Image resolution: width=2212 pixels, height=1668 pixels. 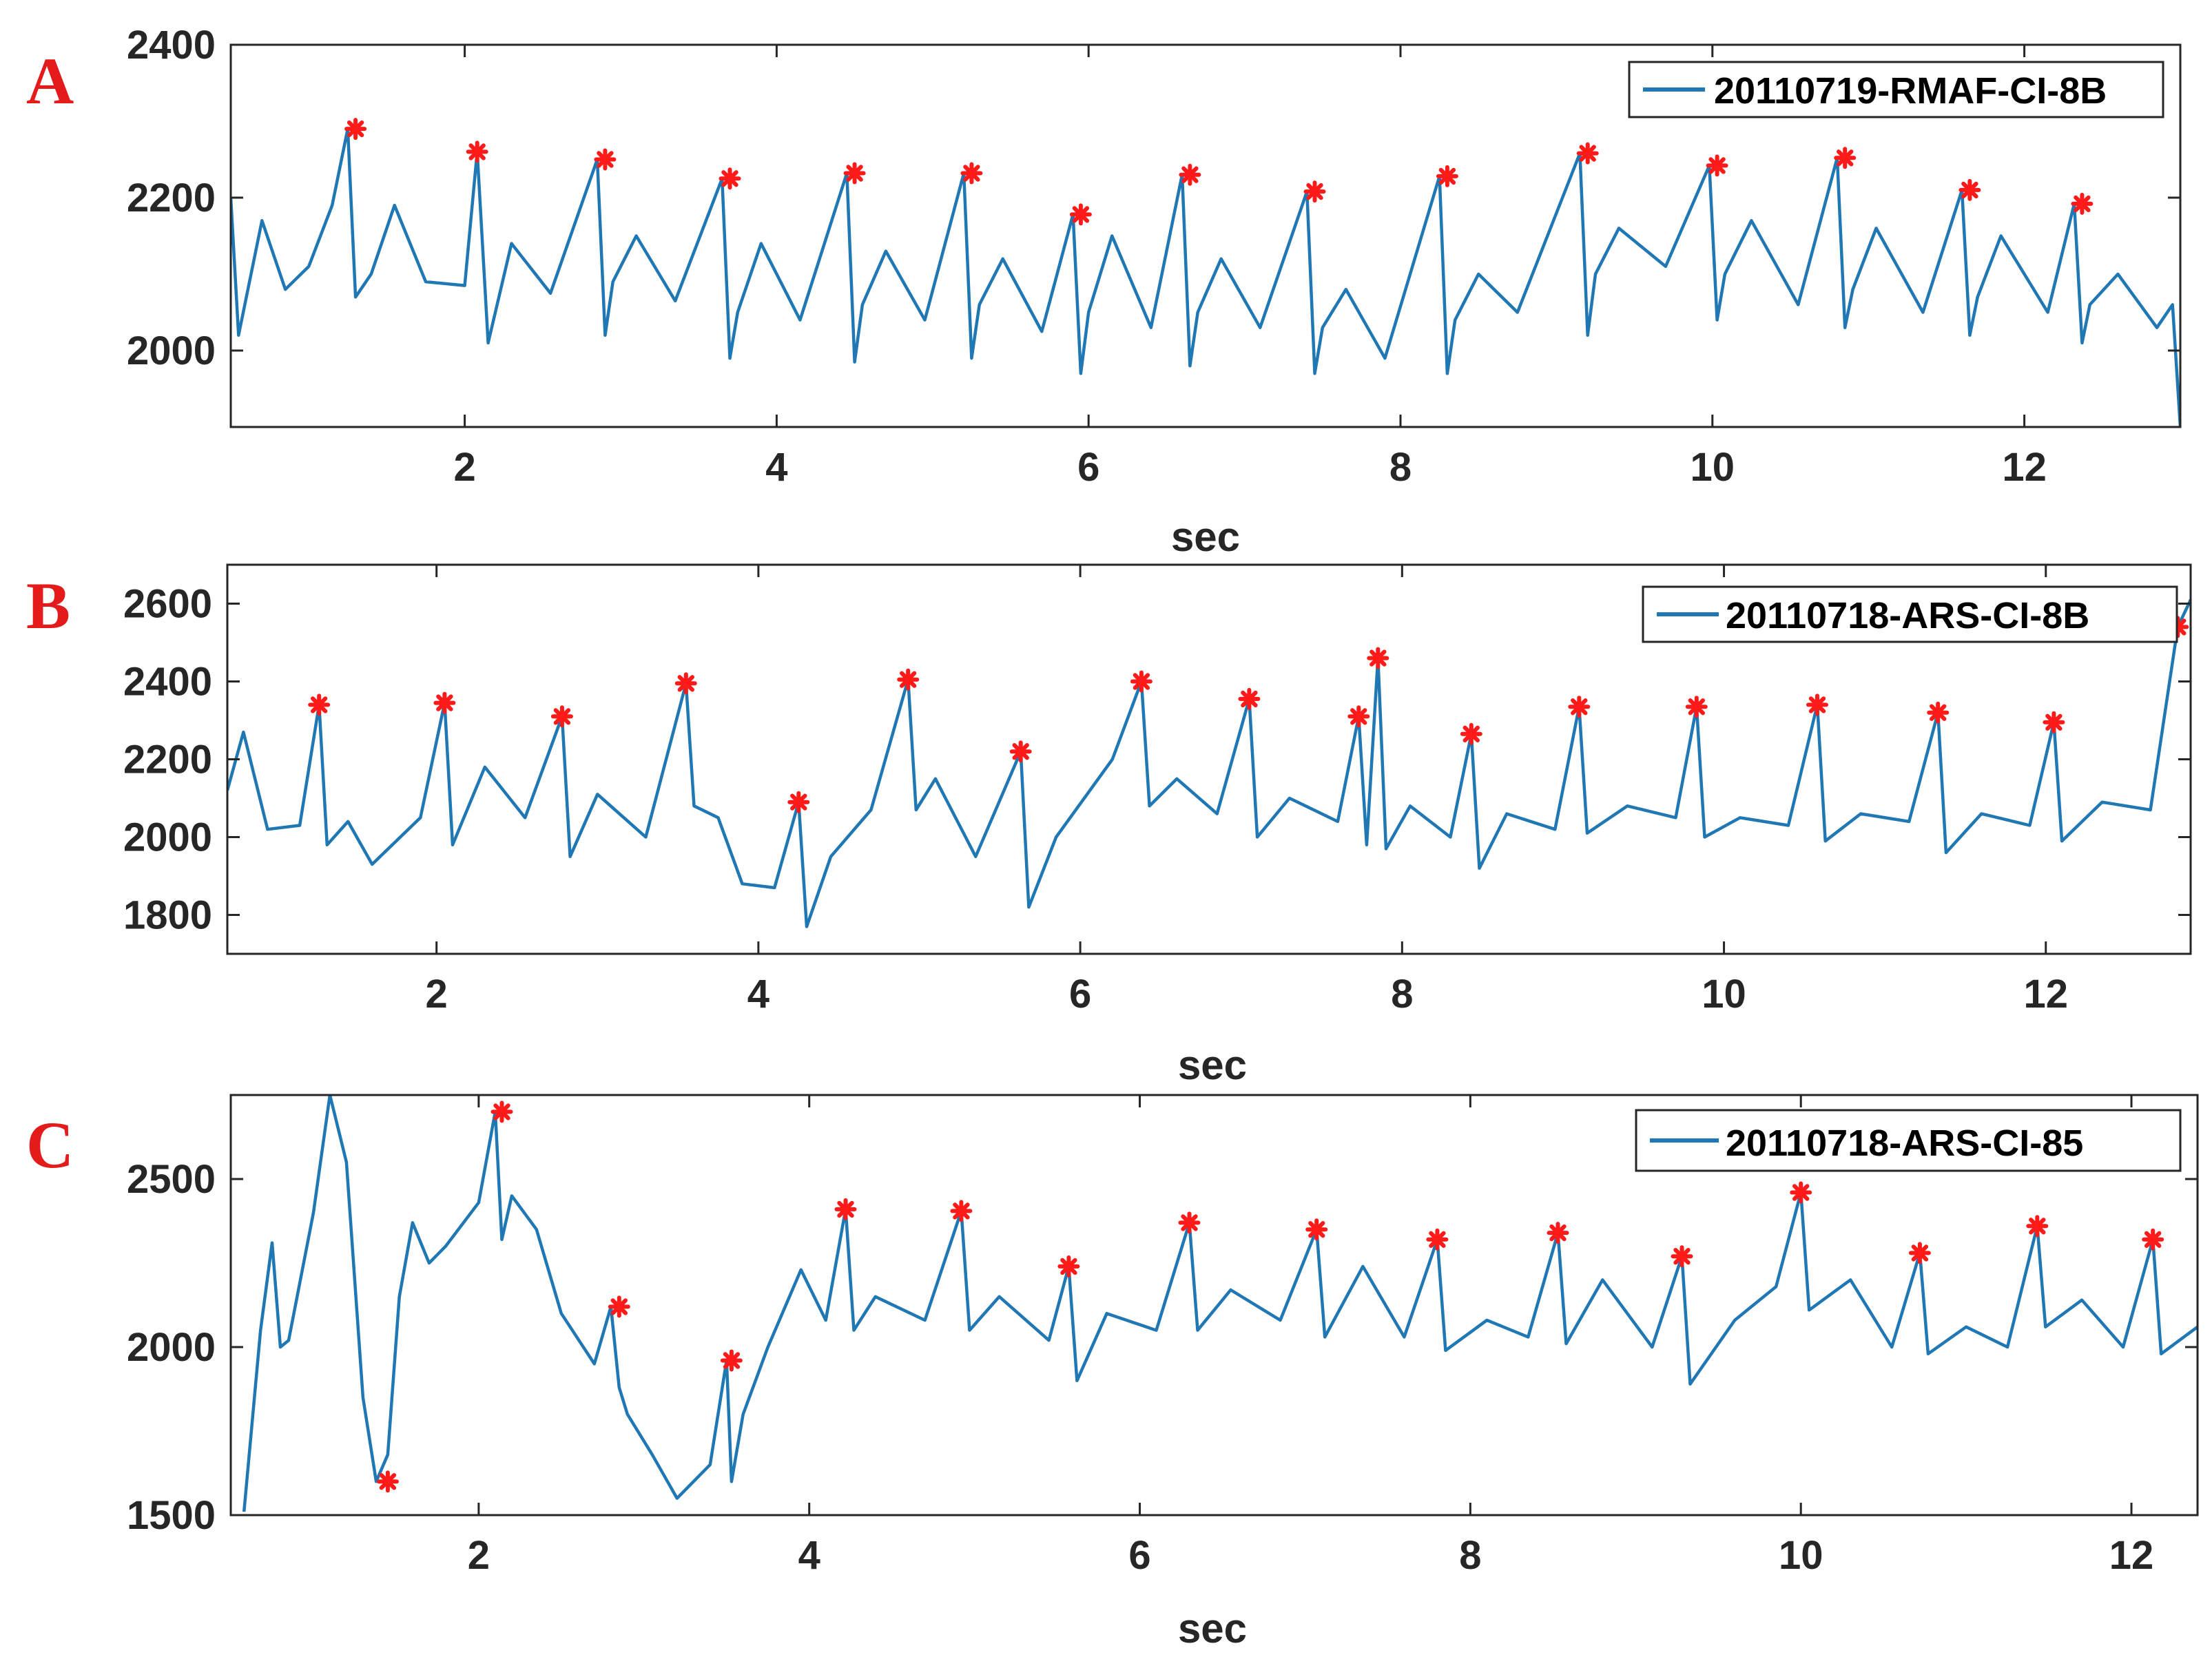 I want to click on legend-label: 20110718-ARS-CI-85, so click(x=1905, y=1143).